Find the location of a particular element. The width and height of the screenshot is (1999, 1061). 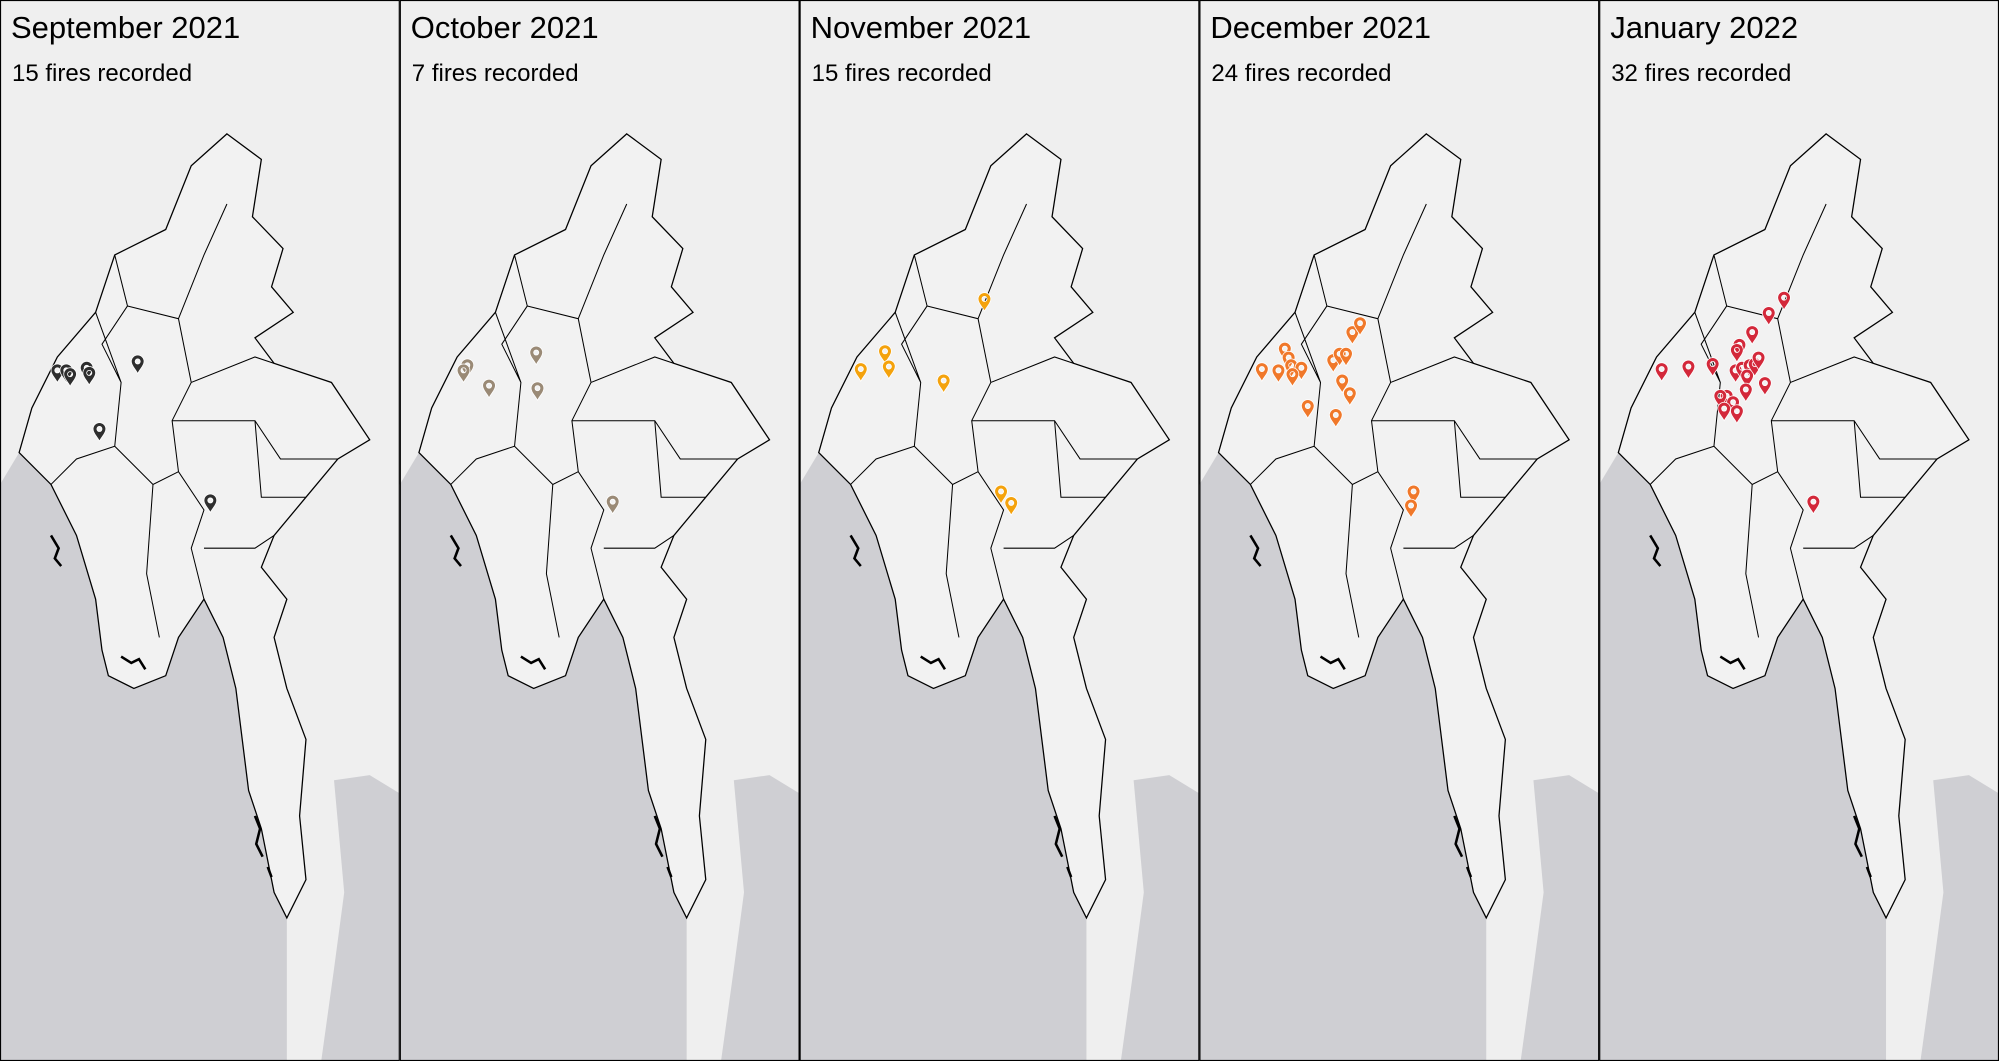

panel-title: September 2021 is located at coordinates (125, 27).